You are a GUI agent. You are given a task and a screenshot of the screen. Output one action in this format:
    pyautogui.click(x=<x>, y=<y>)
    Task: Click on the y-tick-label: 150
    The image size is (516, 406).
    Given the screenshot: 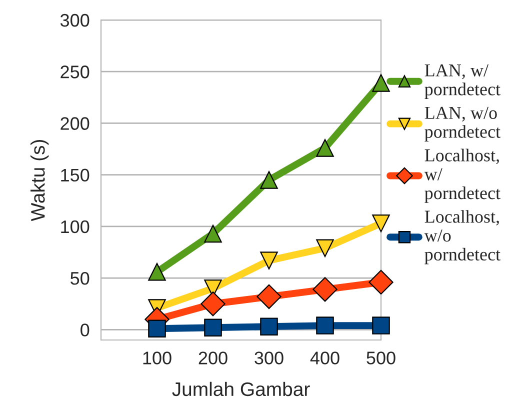 What is the action you would take?
    pyautogui.click(x=75, y=175)
    